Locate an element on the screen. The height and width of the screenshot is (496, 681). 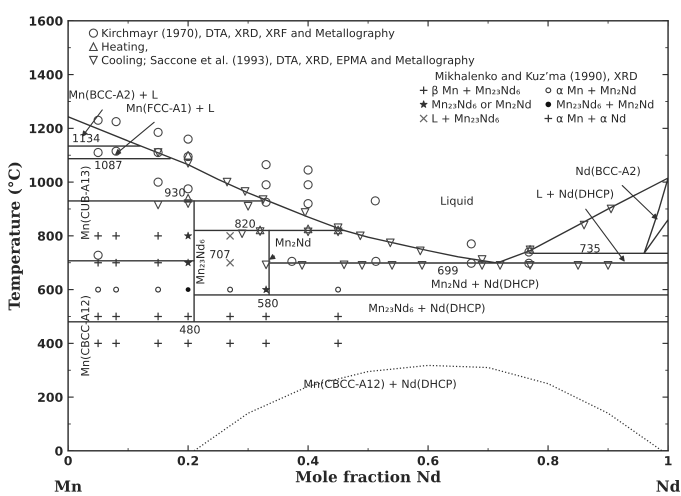
legend-label: β Mn + Mn₂₃Nd₆ is located at coordinates (476, 91).